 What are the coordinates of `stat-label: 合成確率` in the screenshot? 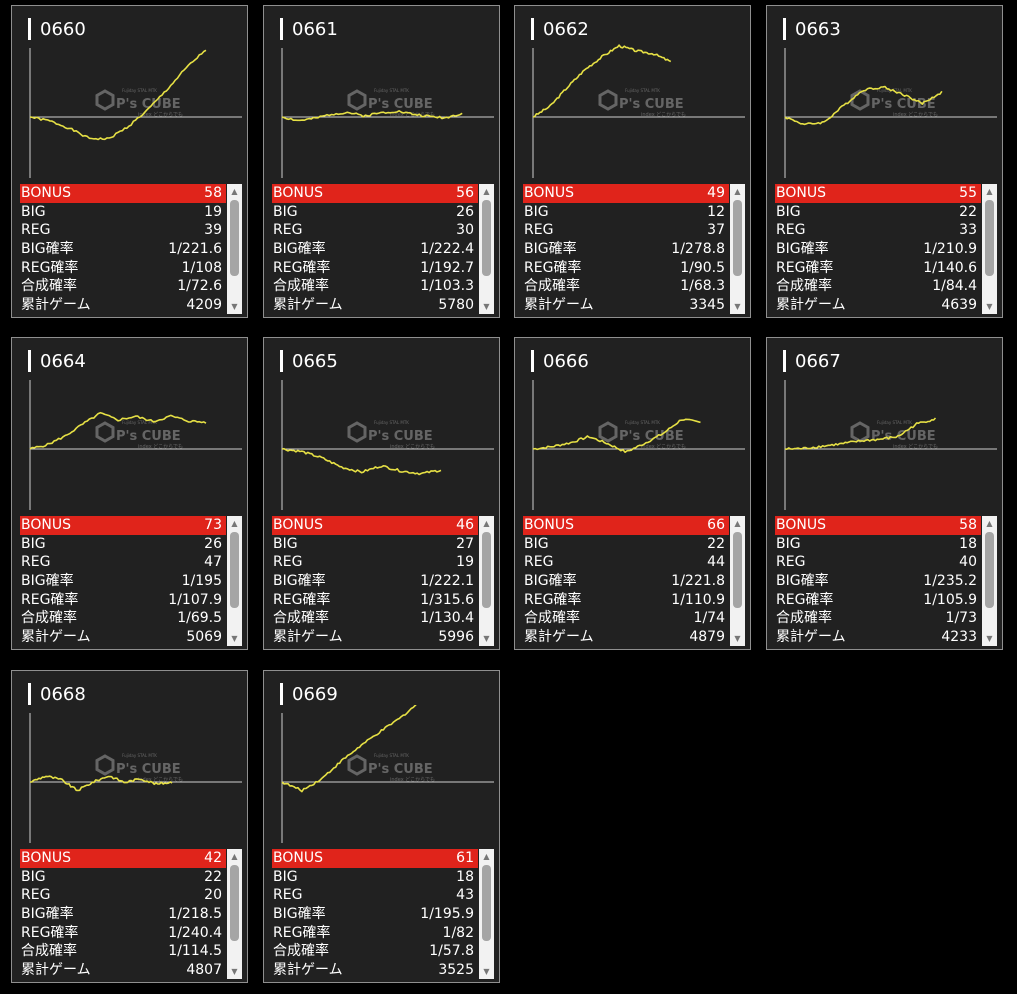 It's located at (49, 286).